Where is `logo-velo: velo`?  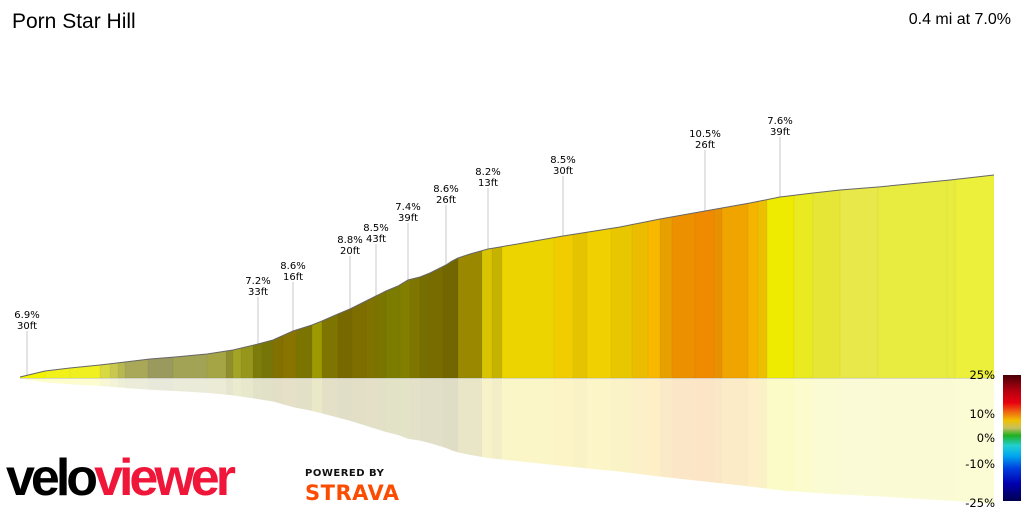
logo-velo: velo is located at coordinates (52, 478).